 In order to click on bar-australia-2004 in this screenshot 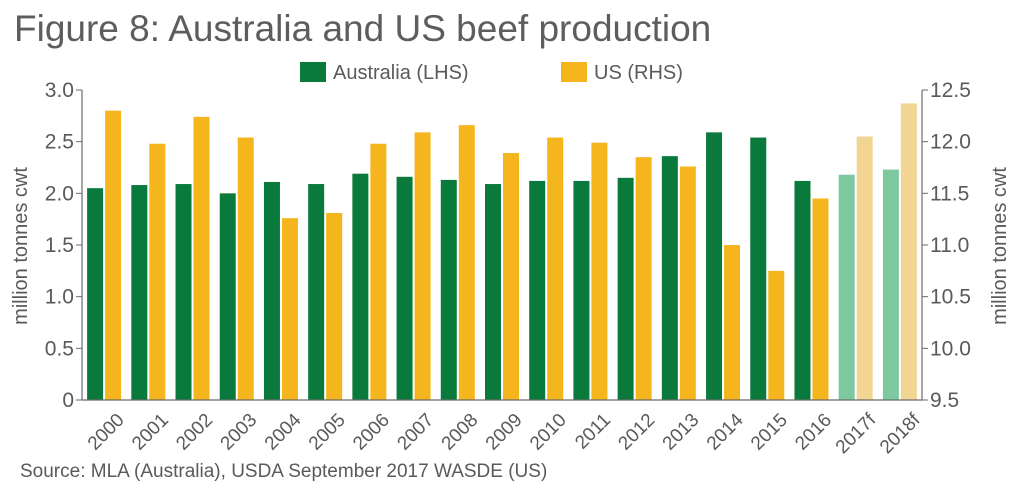, I will do `click(271, 290)`.